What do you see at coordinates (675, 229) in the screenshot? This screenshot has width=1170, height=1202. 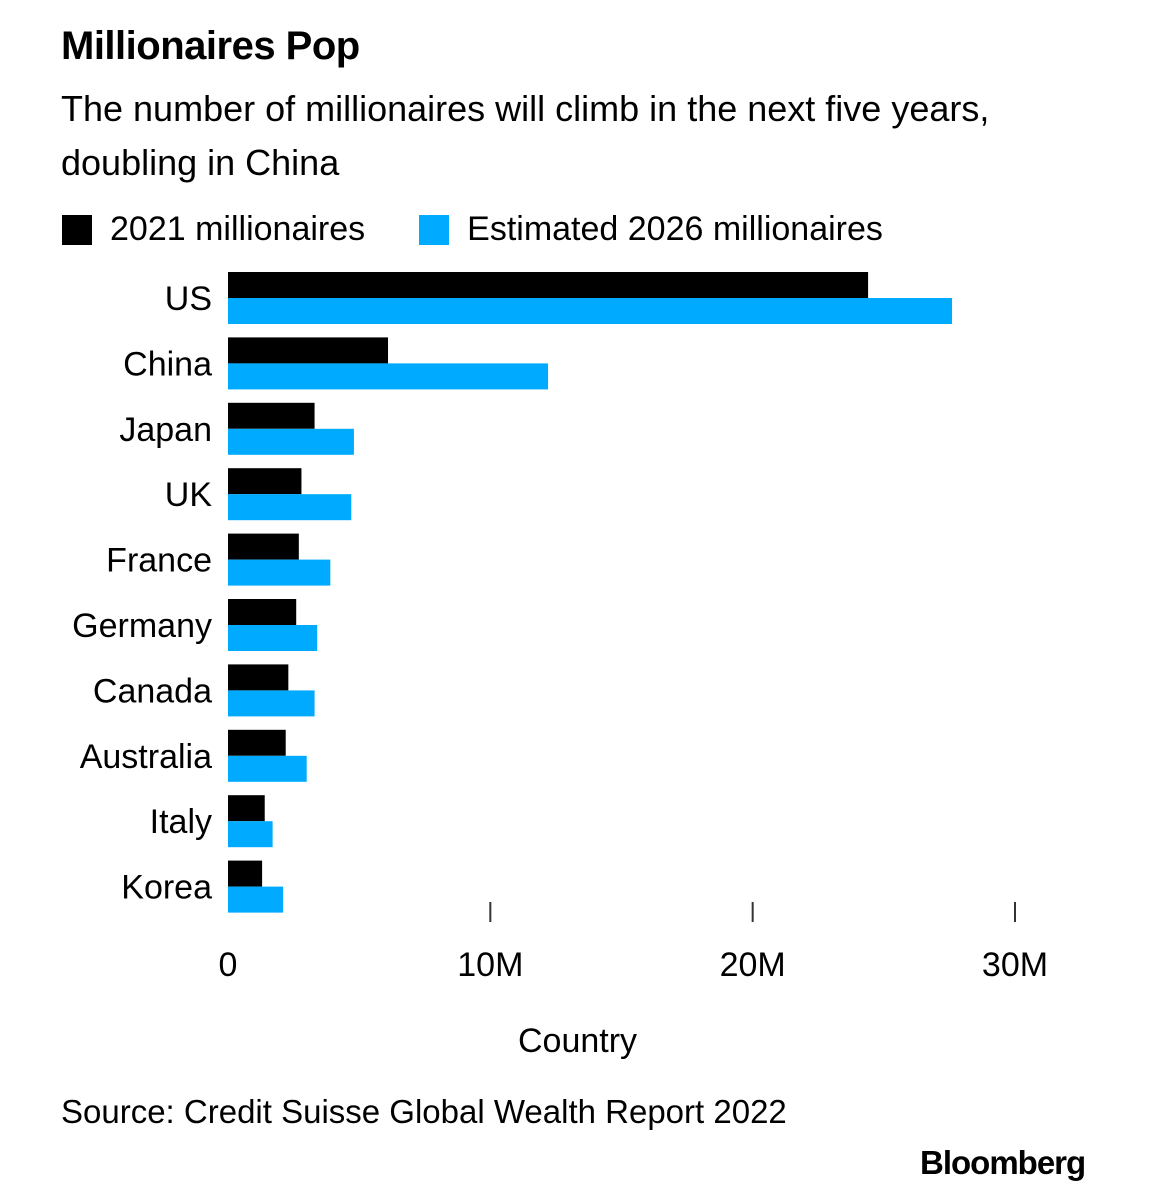 I see `legend-label-2026: Estimated 2026 millionaires` at bounding box center [675, 229].